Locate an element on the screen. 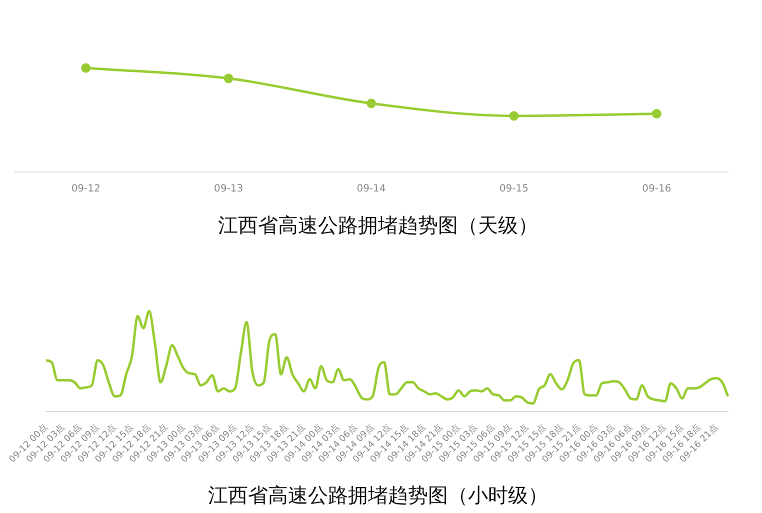 The height and width of the screenshot is (513, 762). text: 江西省高速公路拥堵趋势图（天级） is located at coordinates (378, 225).